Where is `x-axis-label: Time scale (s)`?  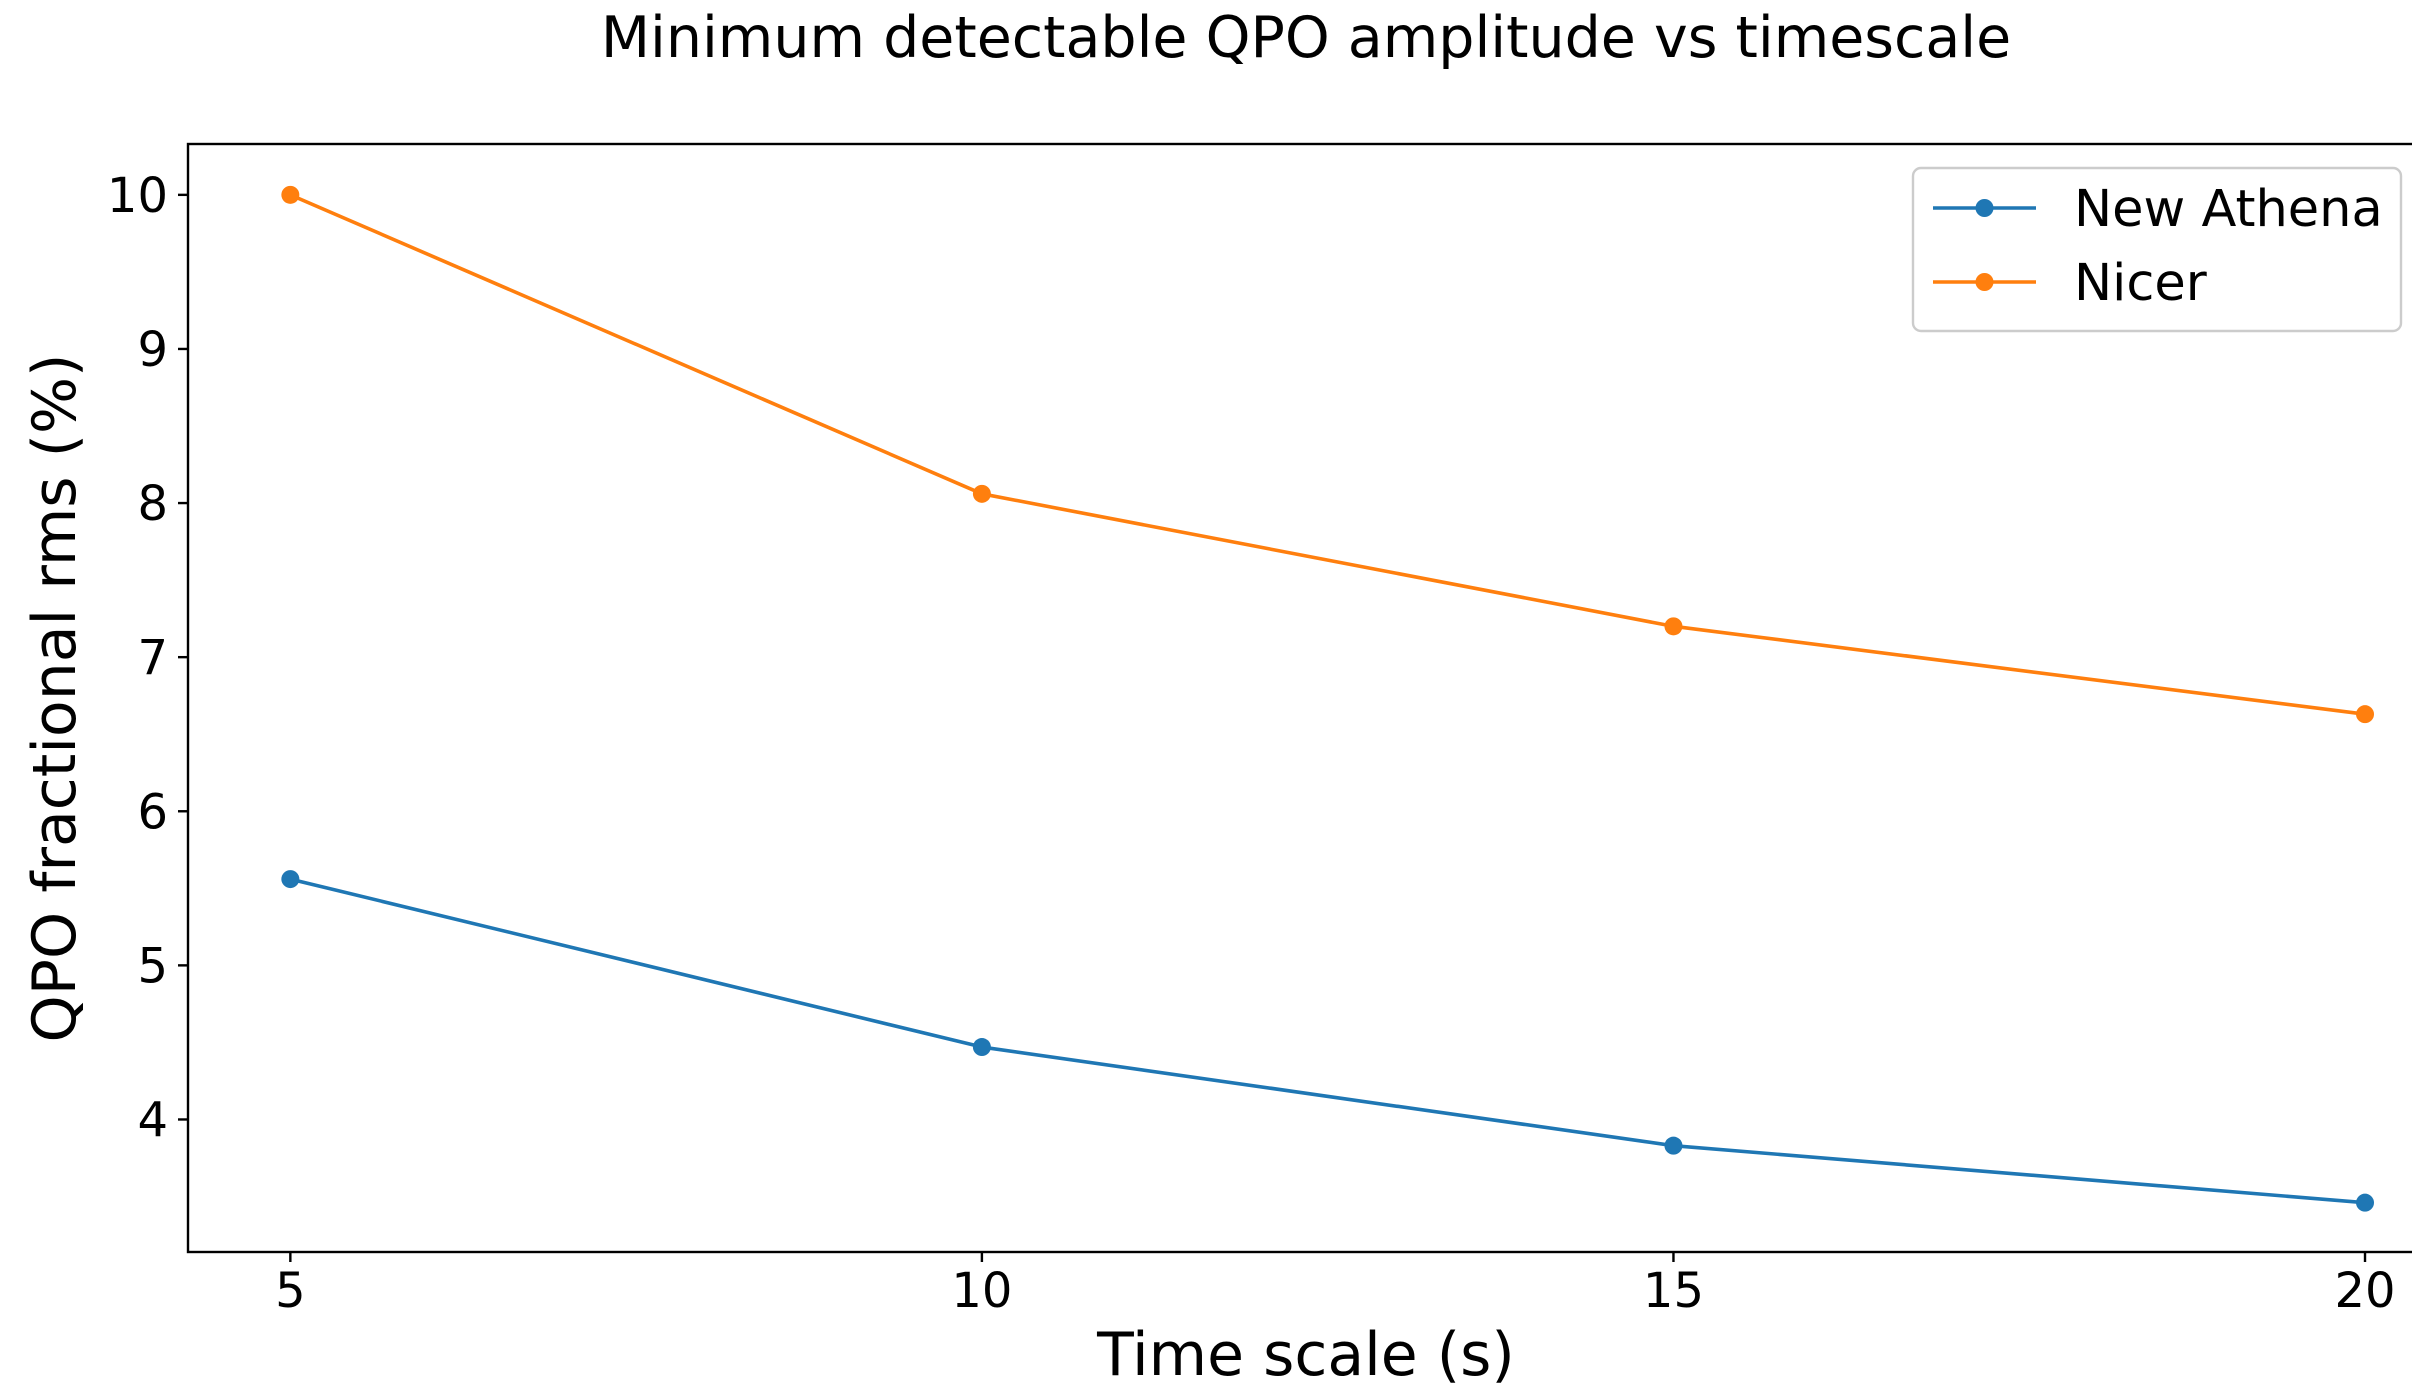 x-axis-label: Time scale (s) is located at coordinates (1305, 1353).